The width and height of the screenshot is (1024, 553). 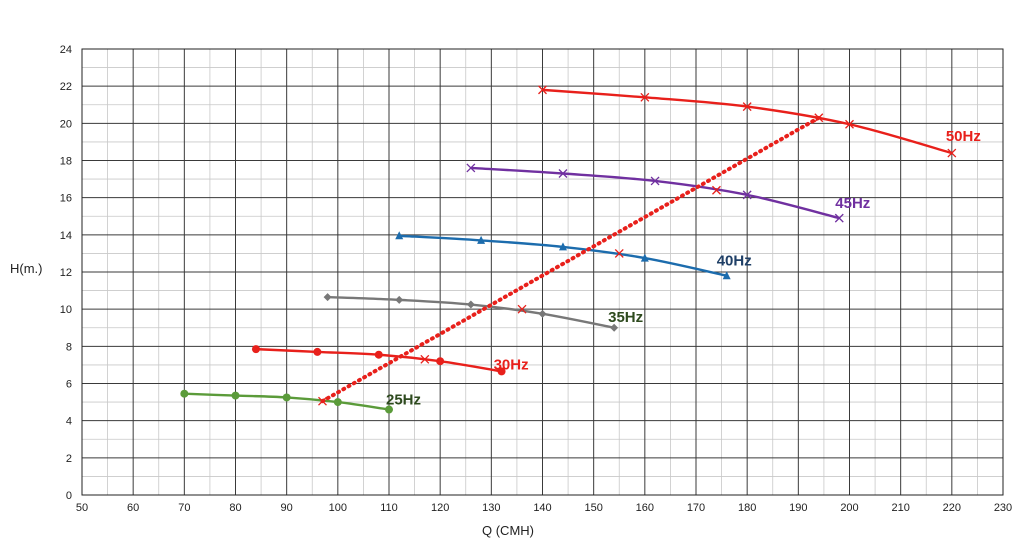 What do you see at coordinates (69, 385) in the screenshot?
I see `y-tick-label: 6` at bounding box center [69, 385].